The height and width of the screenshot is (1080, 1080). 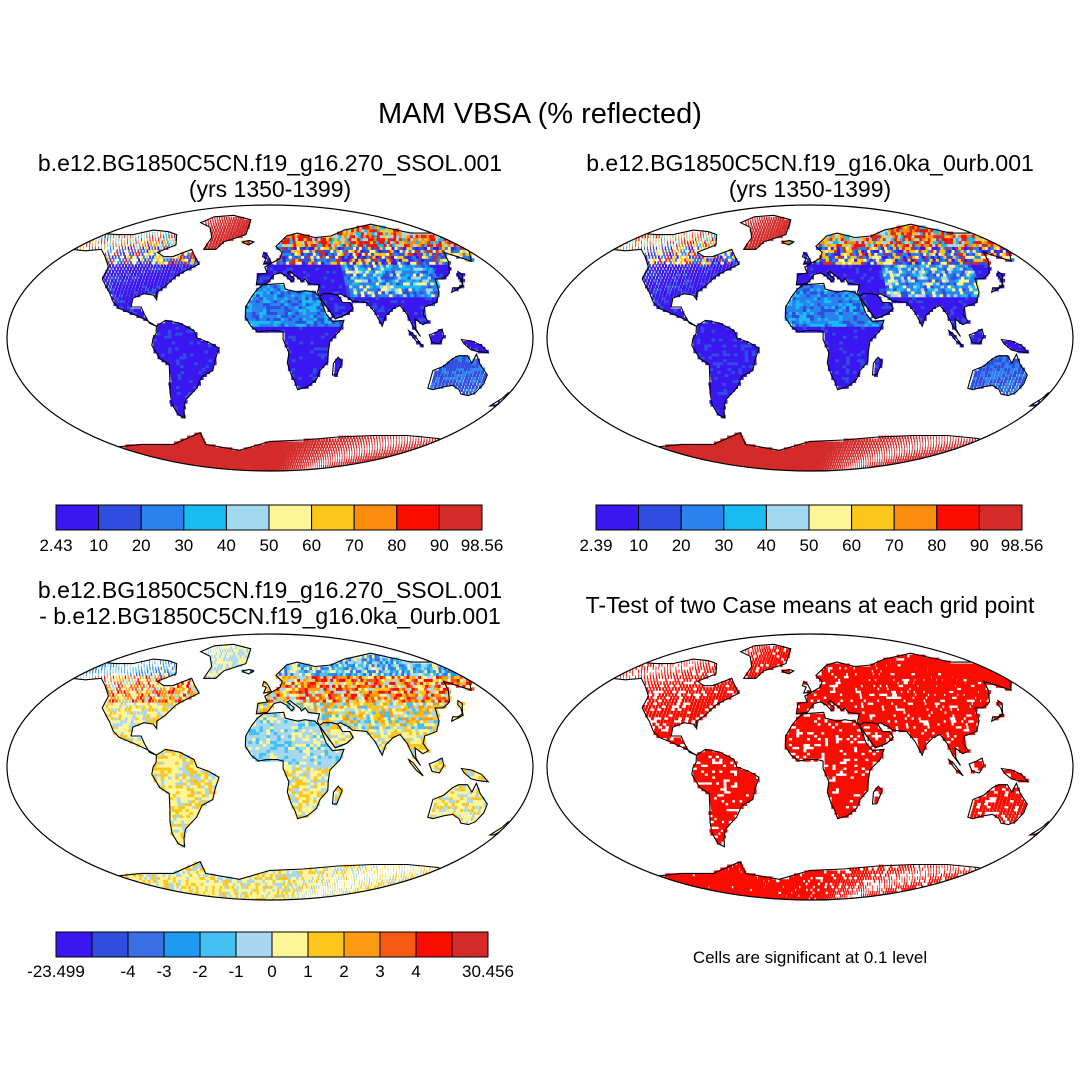 I want to click on panel-case2-title-line2: (yrs 1350-1399), so click(x=810, y=189).